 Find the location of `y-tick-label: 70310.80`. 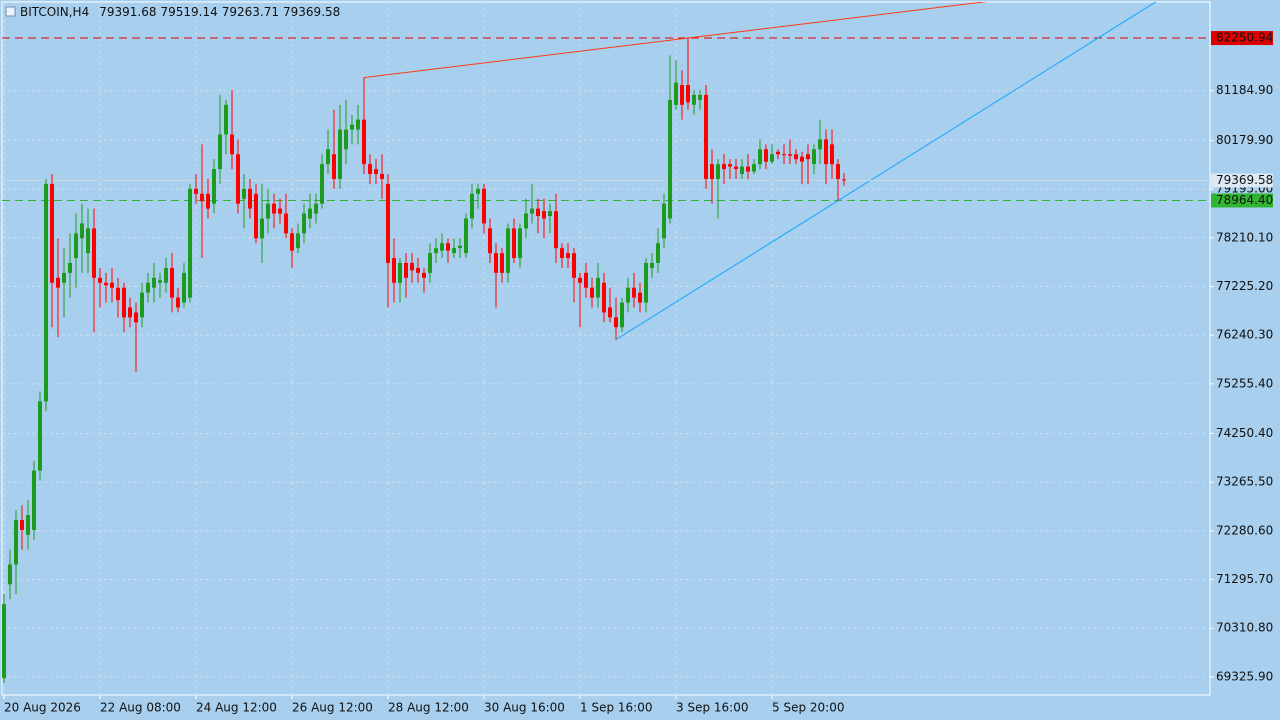

y-tick-label: 70310.80 is located at coordinates (1244, 628).